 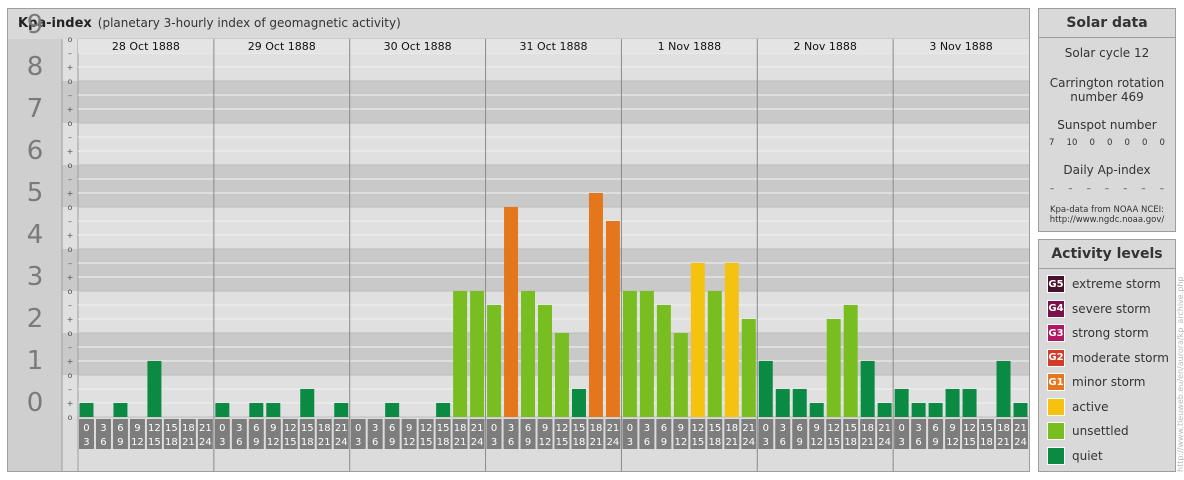 What do you see at coordinates (35, 319) in the screenshot?
I see `y-tick-label: 2` at bounding box center [35, 319].